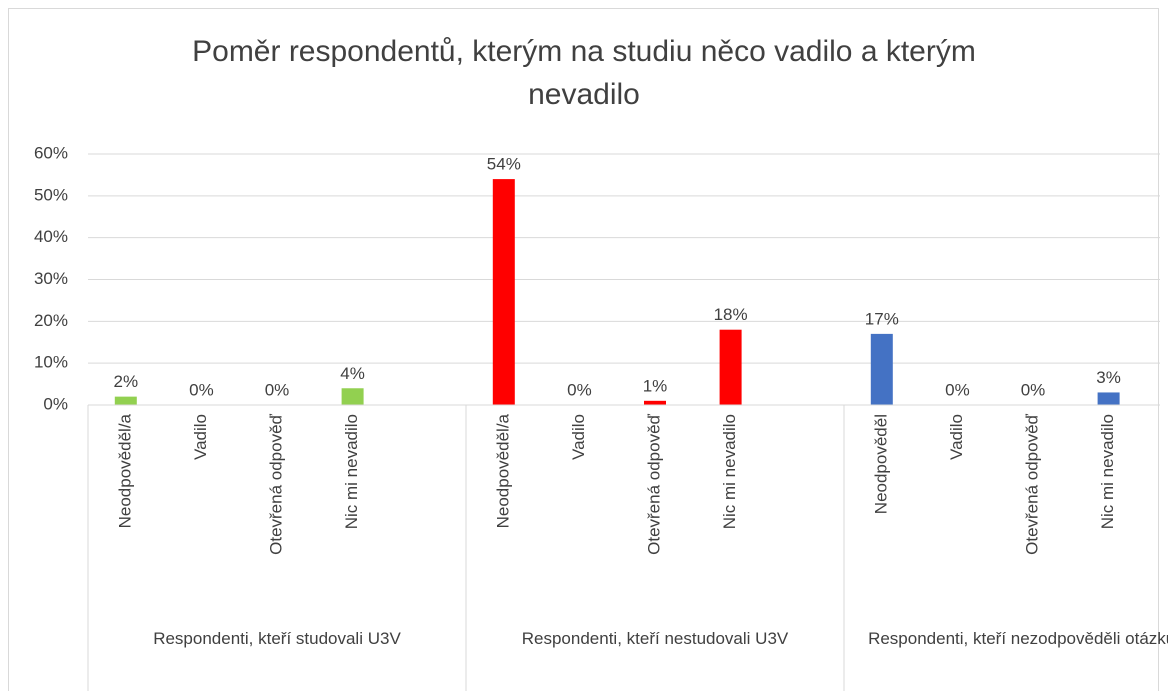 This screenshot has height=691, width=1168. I want to click on y-tick-label: 20%, so click(51, 320).